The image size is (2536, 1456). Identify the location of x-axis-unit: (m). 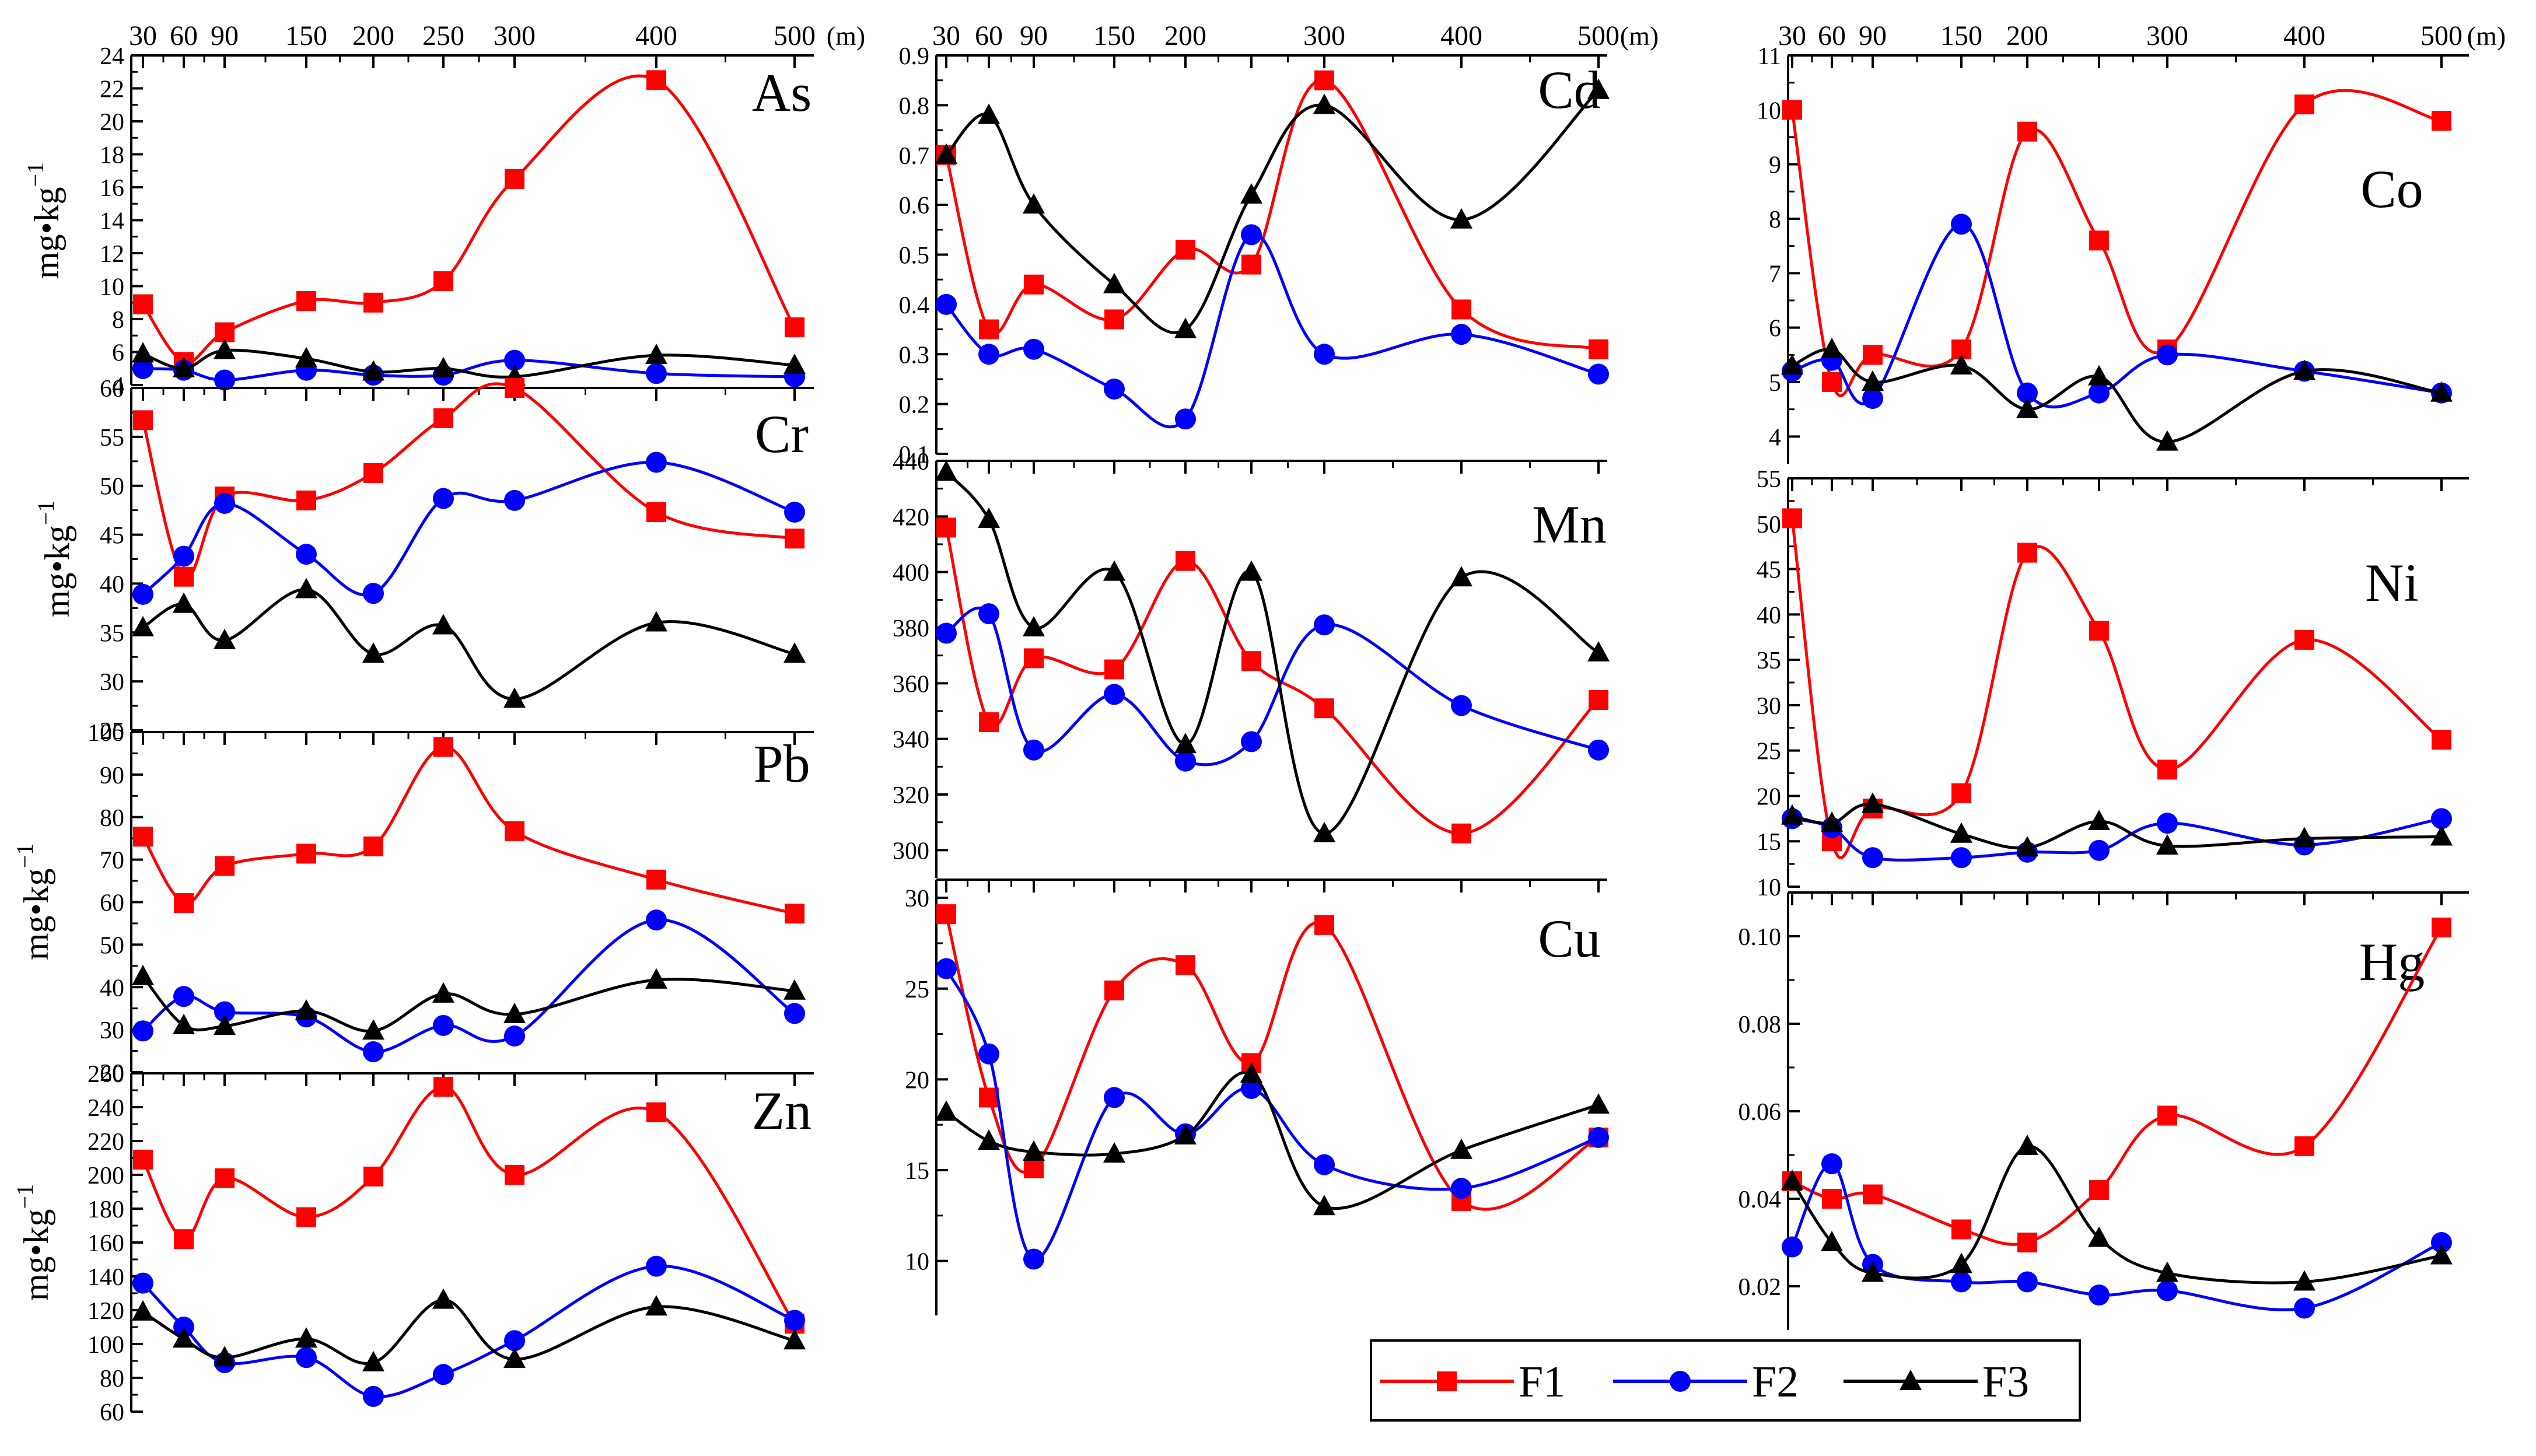
(846, 36).